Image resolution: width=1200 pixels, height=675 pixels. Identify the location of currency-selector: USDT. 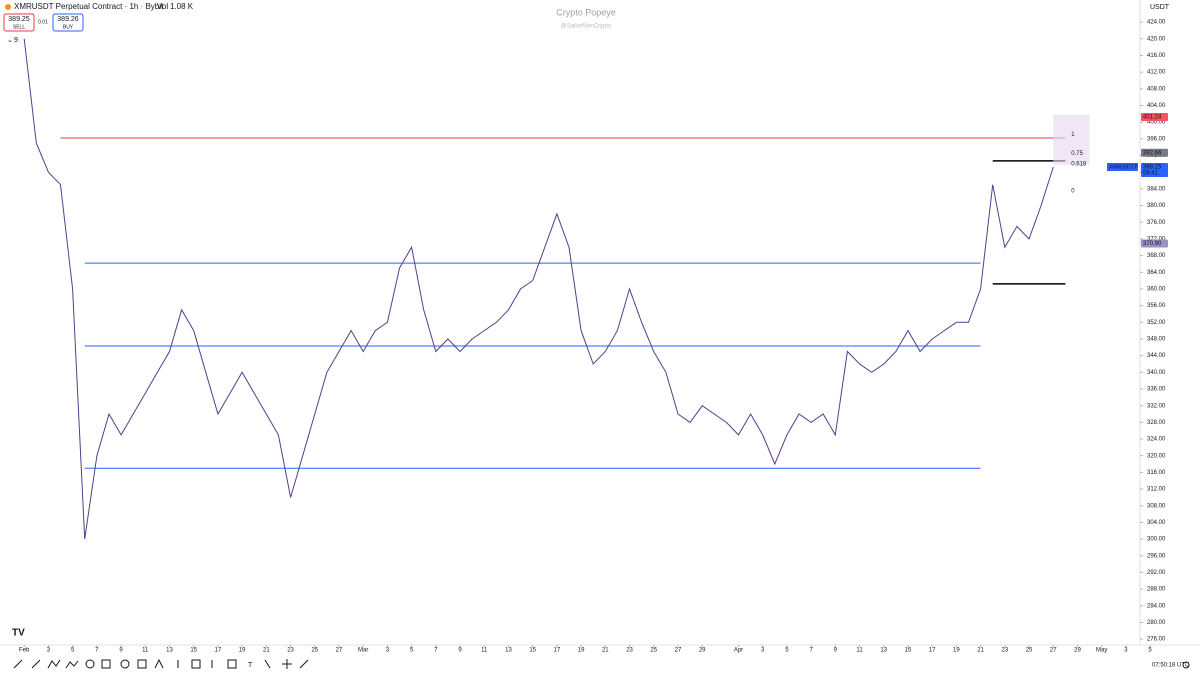
(1160, 7).